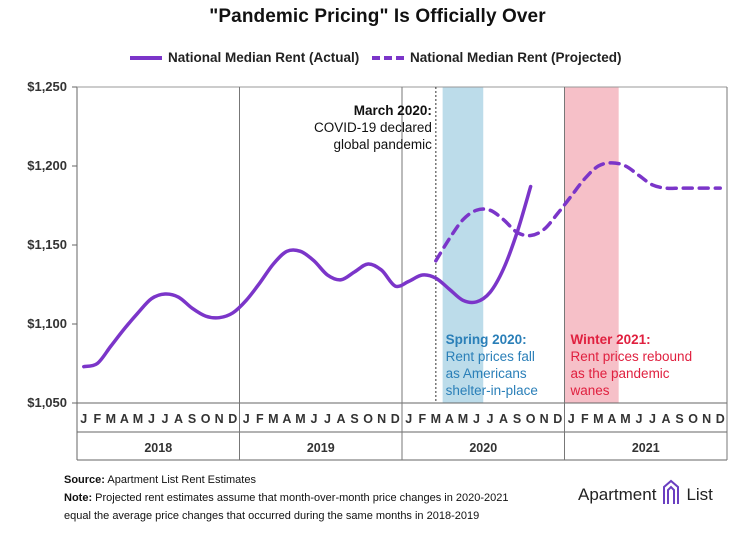  I want to click on annotation-winter-2021-line1: Rent prices rebound, so click(632, 356).